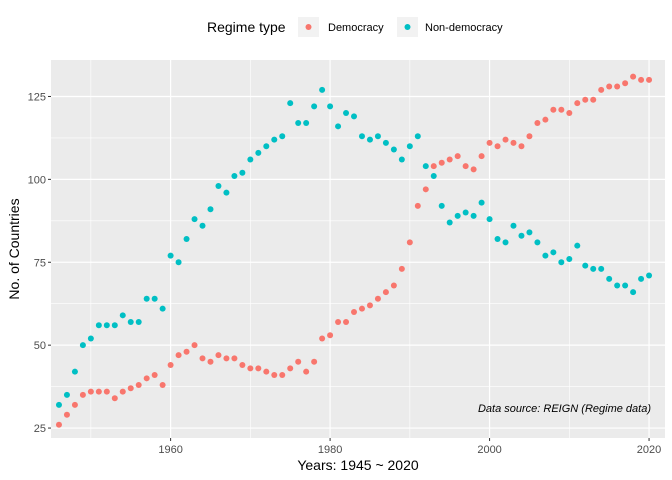  Describe the element at coordinates (409, 447) in the screenshot. I see `x-axis: 1960 1980 2000 2020` at that location.